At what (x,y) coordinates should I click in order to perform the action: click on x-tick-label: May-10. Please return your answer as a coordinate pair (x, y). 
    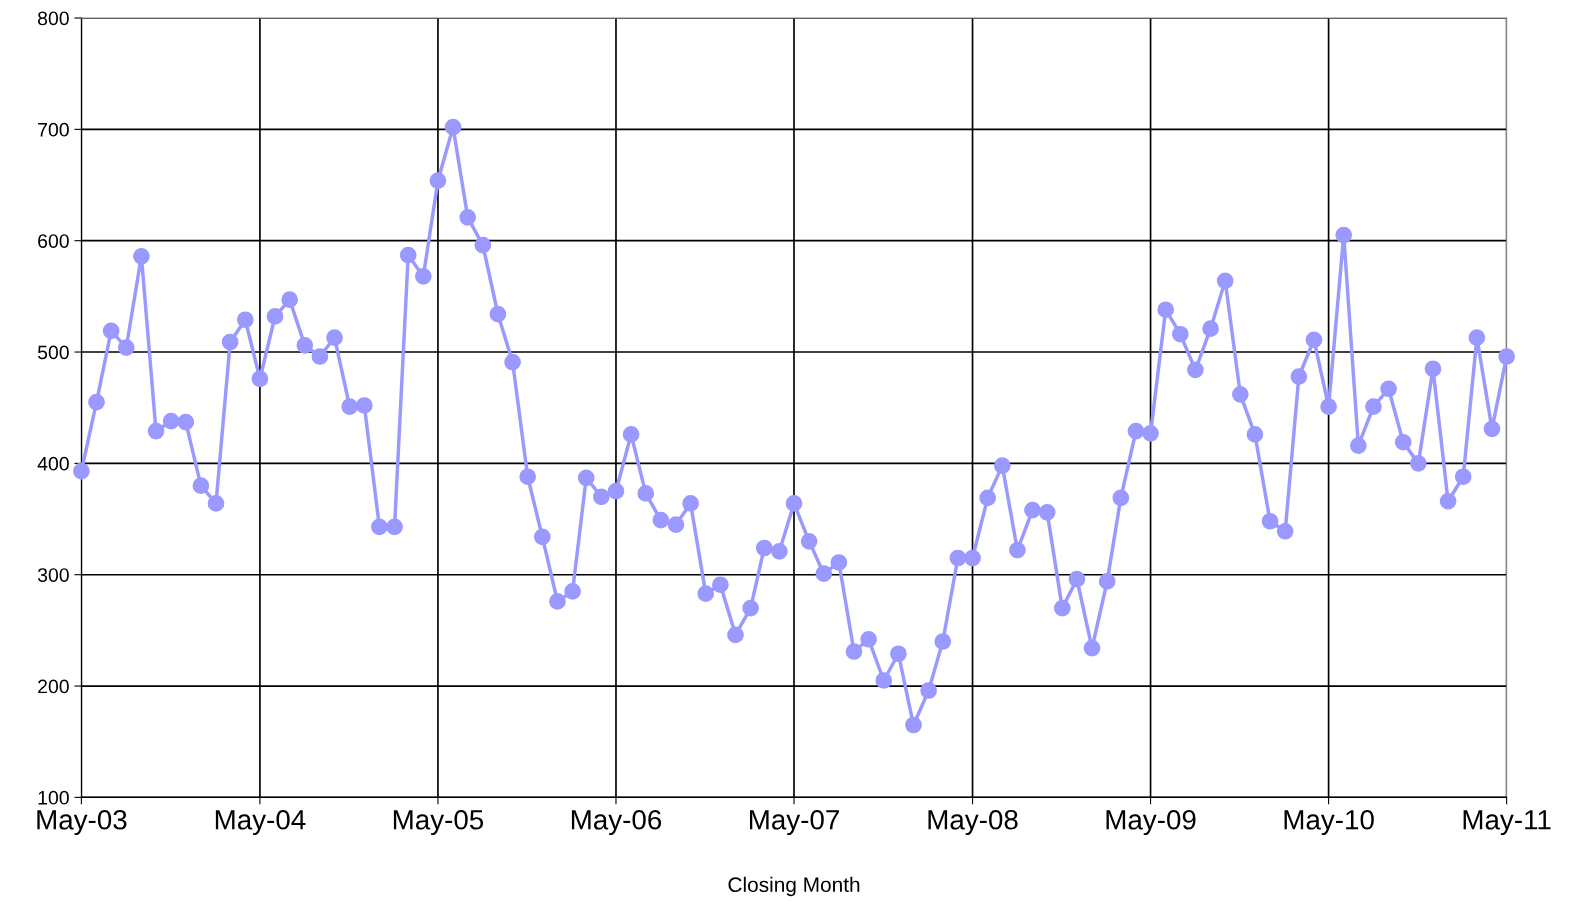
    Looking at the image, I should click on (1329, 822).